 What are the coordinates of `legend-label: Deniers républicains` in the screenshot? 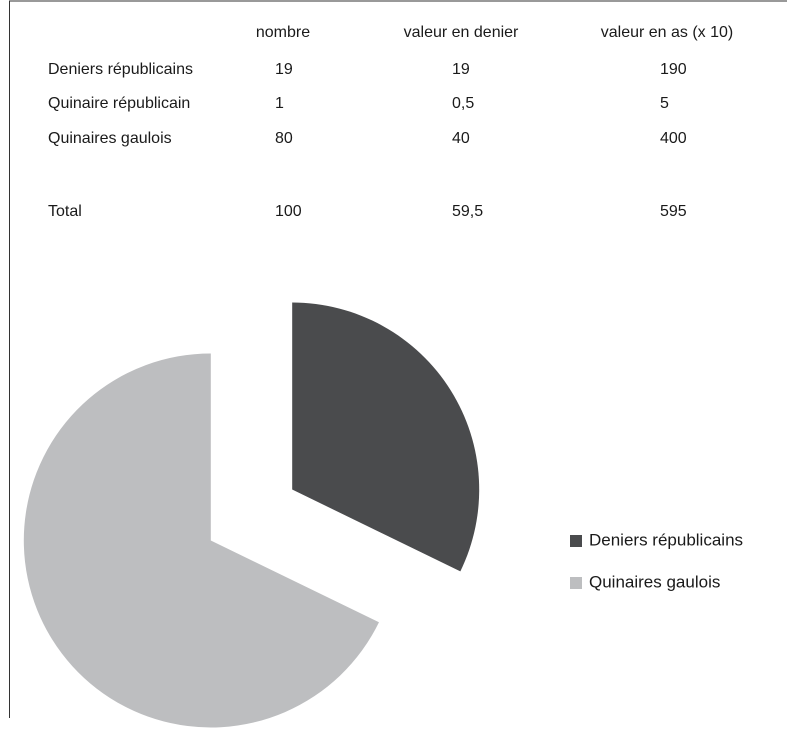 It's located at (666, 539).